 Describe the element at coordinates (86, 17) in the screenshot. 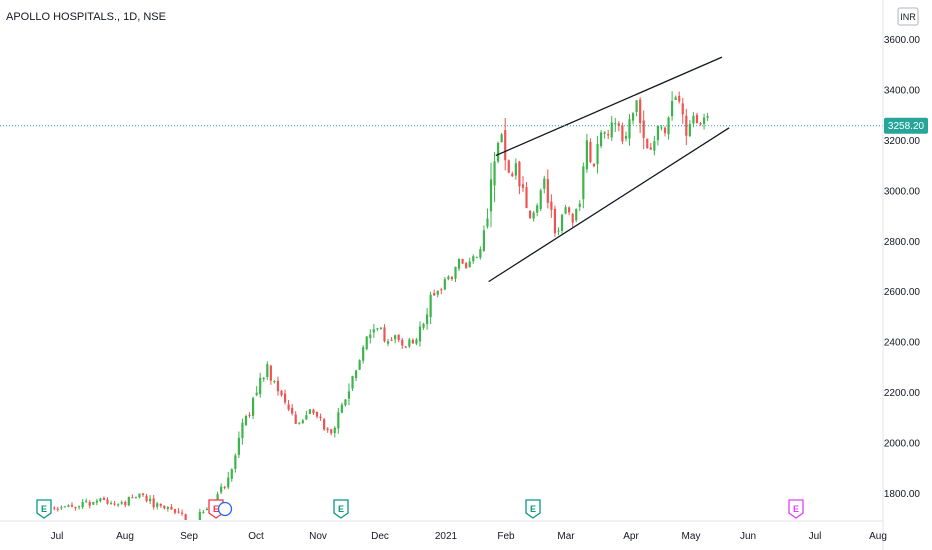

I see `chart-title: APOLLO HOSPITALS., 1D, NSE` at that location.